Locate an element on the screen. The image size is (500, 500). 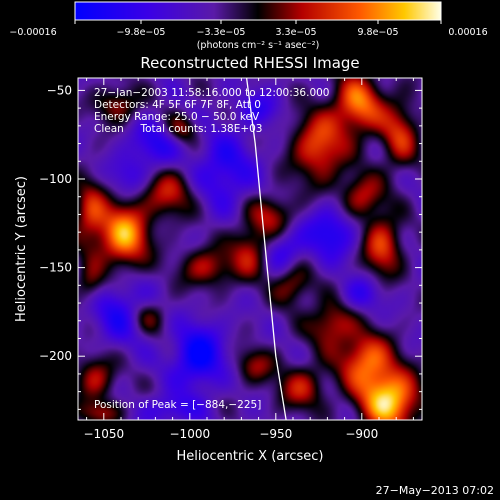
x-tick-label: −950 is located at coordinates (275, 434).